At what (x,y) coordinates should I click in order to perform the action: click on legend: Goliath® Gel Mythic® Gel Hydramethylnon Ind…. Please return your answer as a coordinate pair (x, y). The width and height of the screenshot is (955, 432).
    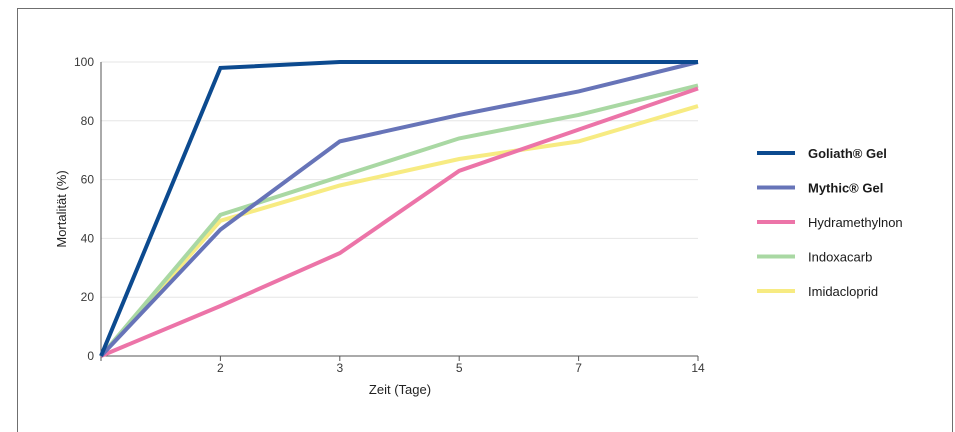
    Looking at the image, I should click on (830, 222).